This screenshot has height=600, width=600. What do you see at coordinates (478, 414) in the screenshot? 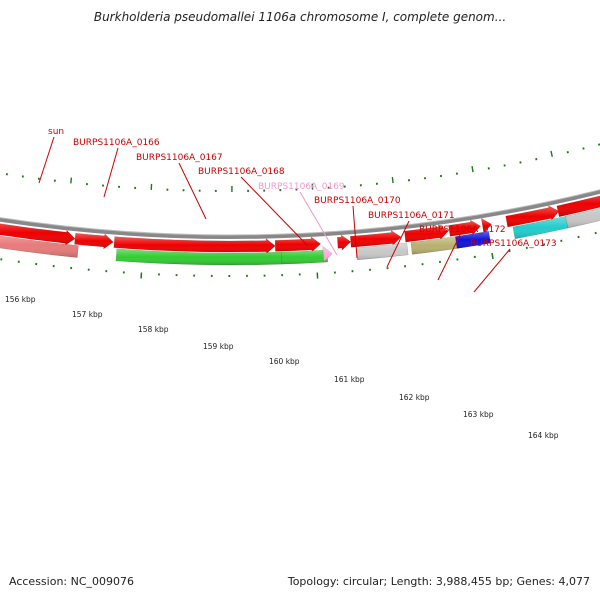
I see `scale-label-8: 163 kbp` at bounding box center [478, 414].